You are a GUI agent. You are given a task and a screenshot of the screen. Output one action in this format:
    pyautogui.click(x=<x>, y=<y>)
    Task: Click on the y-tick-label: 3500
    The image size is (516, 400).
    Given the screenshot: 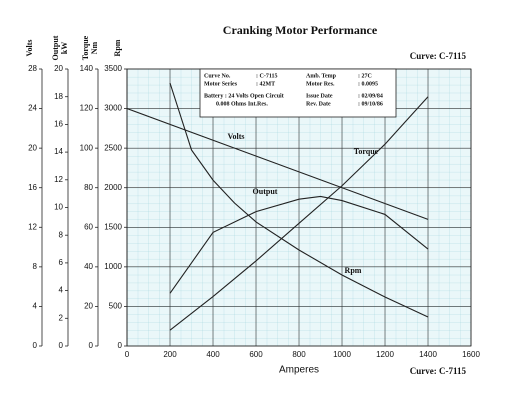 What is the action you would take?
    pyautogui.click(x=113, y=68)
    